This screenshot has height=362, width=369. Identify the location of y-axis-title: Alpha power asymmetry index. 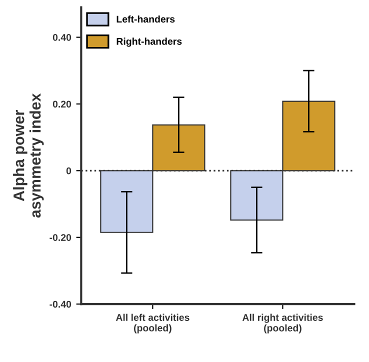
(28, 155).